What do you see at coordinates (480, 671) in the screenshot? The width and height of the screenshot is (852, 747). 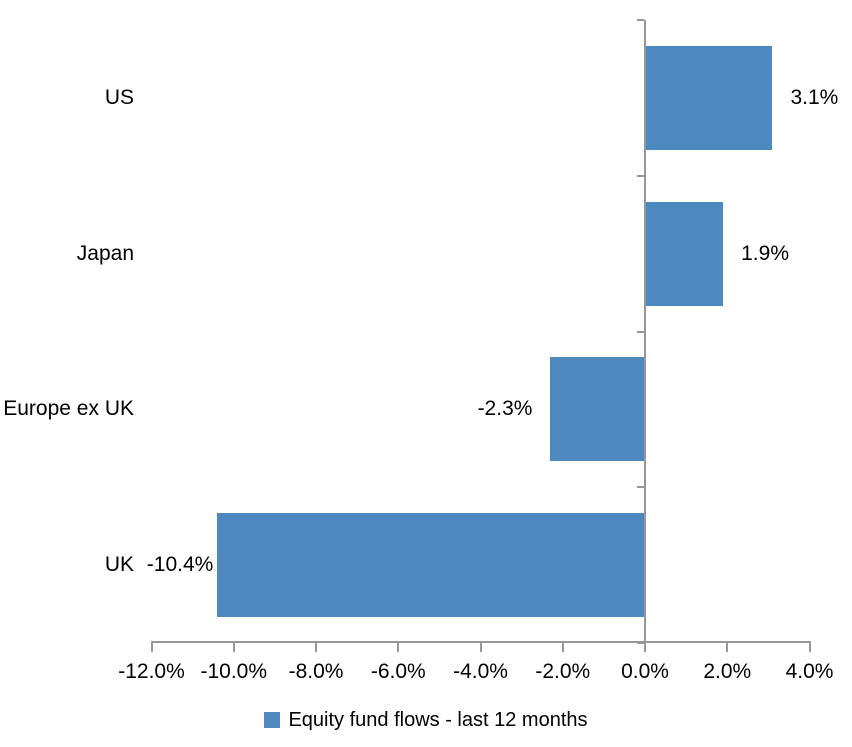 I see `x-tick-label: -4.0%` at bounding box center [480, 671].